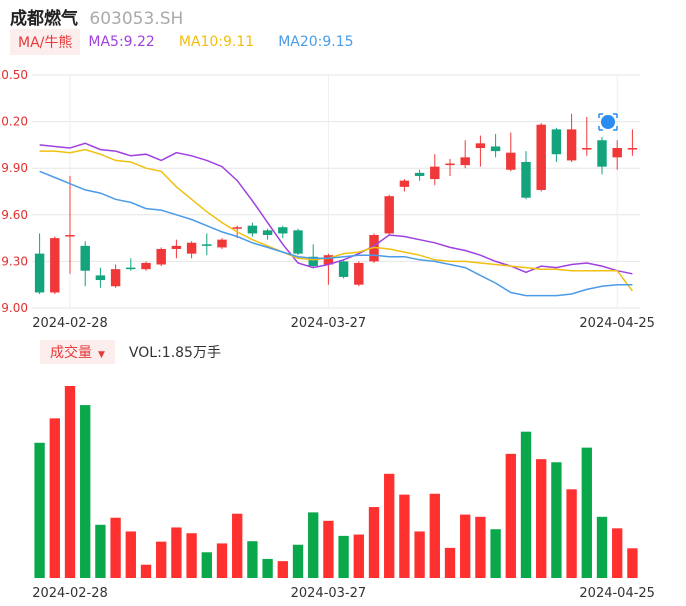 This screenshot has height=606, width=686. Describe the element at coordinates (14, 122) in the screenshot. I see `y-tick-label: 10.20` at that location.